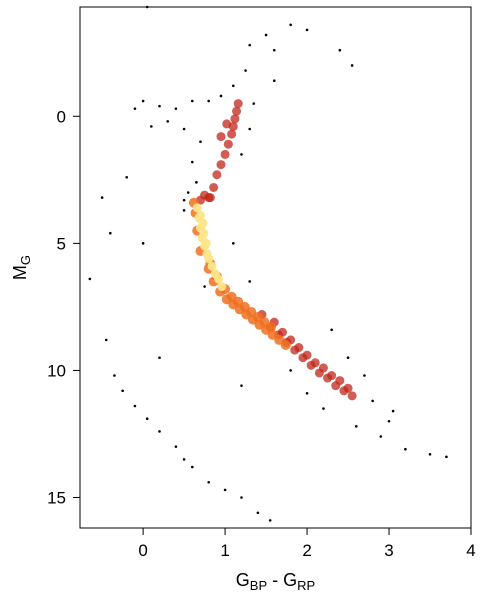  What do you see at coordinates (61, 243) in the screenshot?
I see `y-tick-label: 5` at bounding box center [61, 243].